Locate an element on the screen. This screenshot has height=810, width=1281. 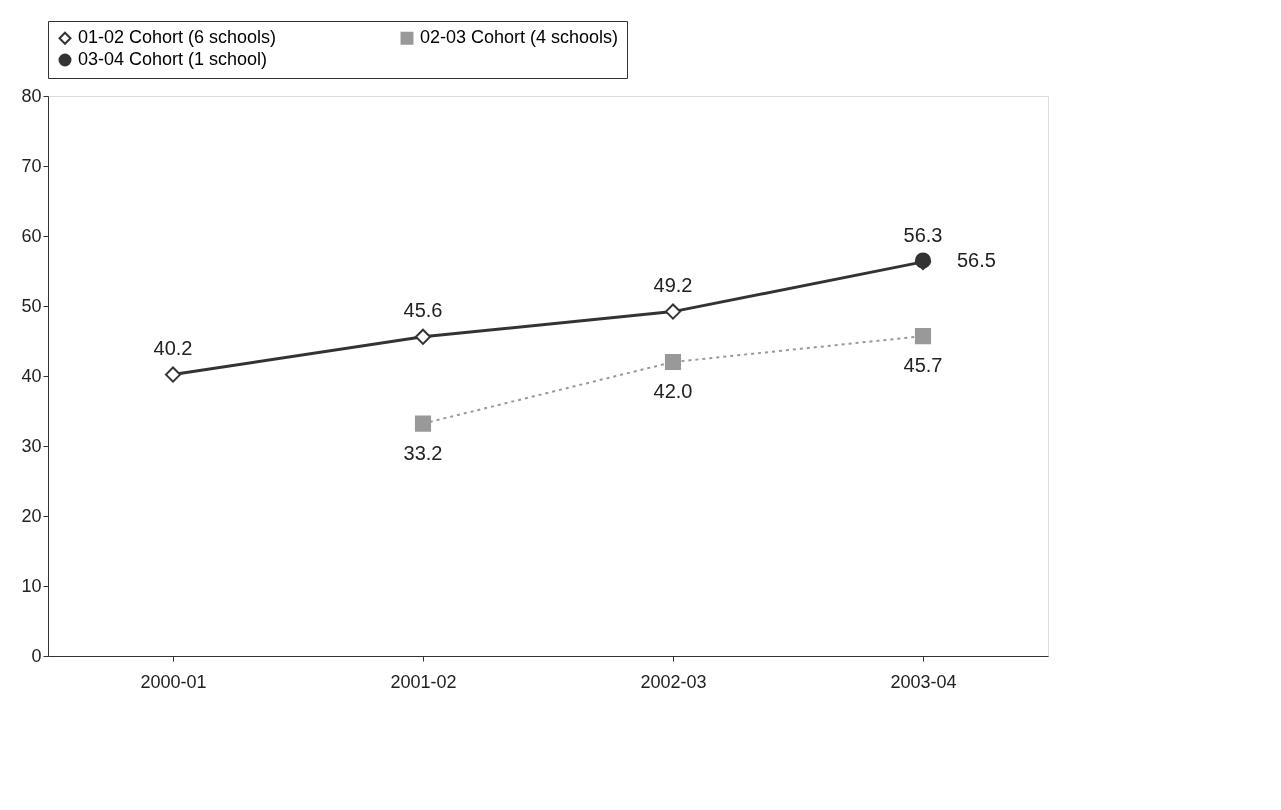
y-tick-label: 40 is located at coordinates (31, 375).